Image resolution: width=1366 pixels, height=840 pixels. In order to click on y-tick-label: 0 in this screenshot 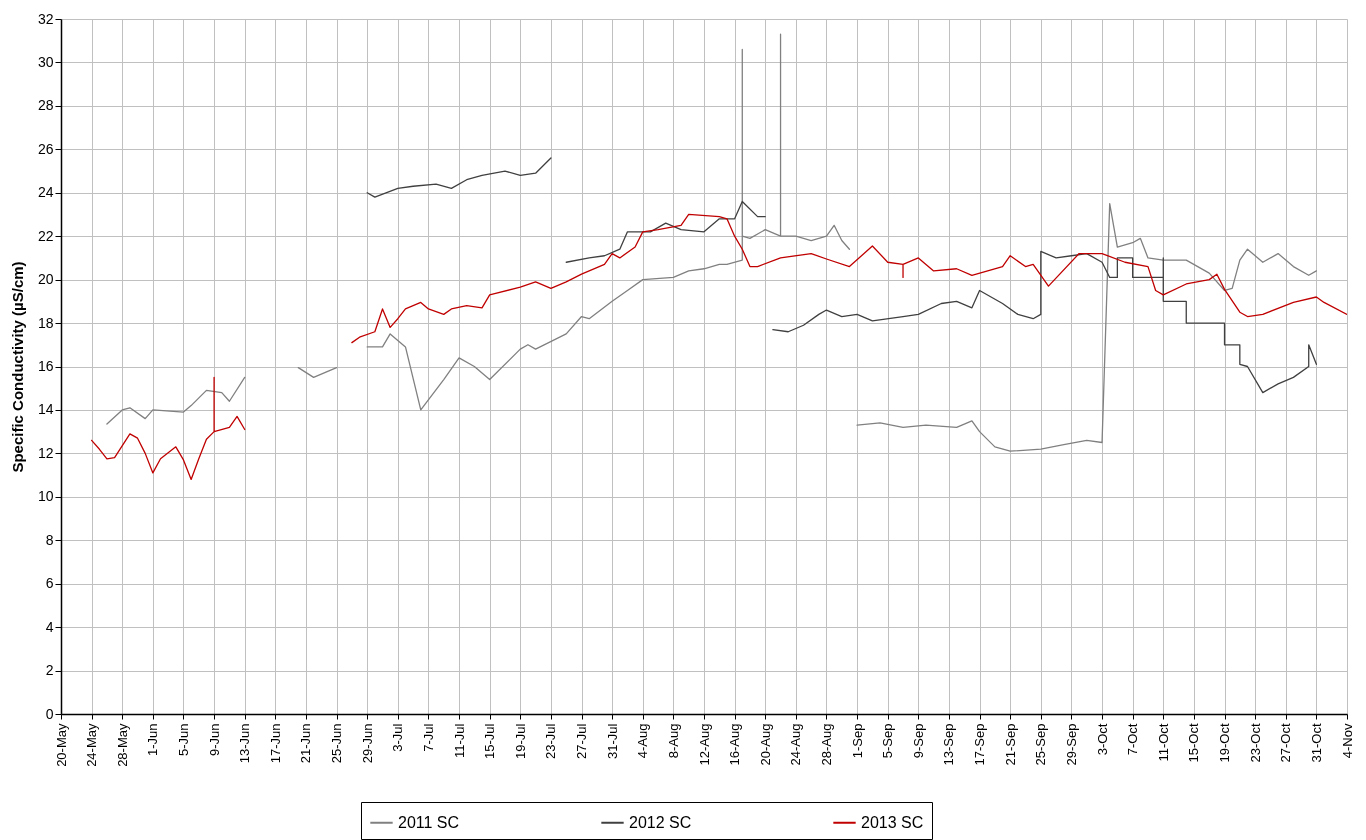, I will do `click(49, 713)`.